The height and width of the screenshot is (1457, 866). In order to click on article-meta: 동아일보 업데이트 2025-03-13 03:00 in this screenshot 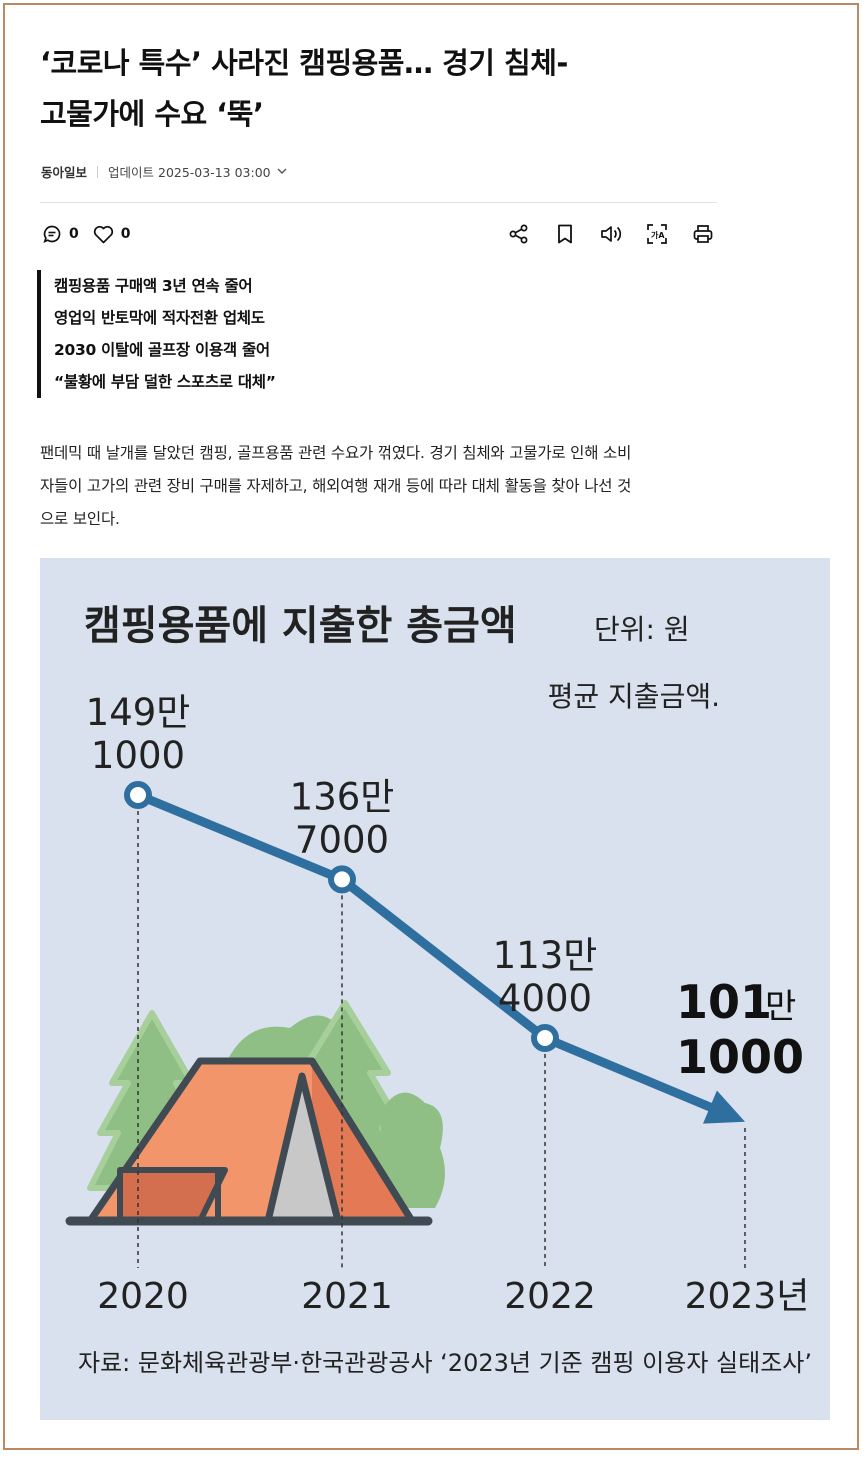, I will do `click(164, 171)`.